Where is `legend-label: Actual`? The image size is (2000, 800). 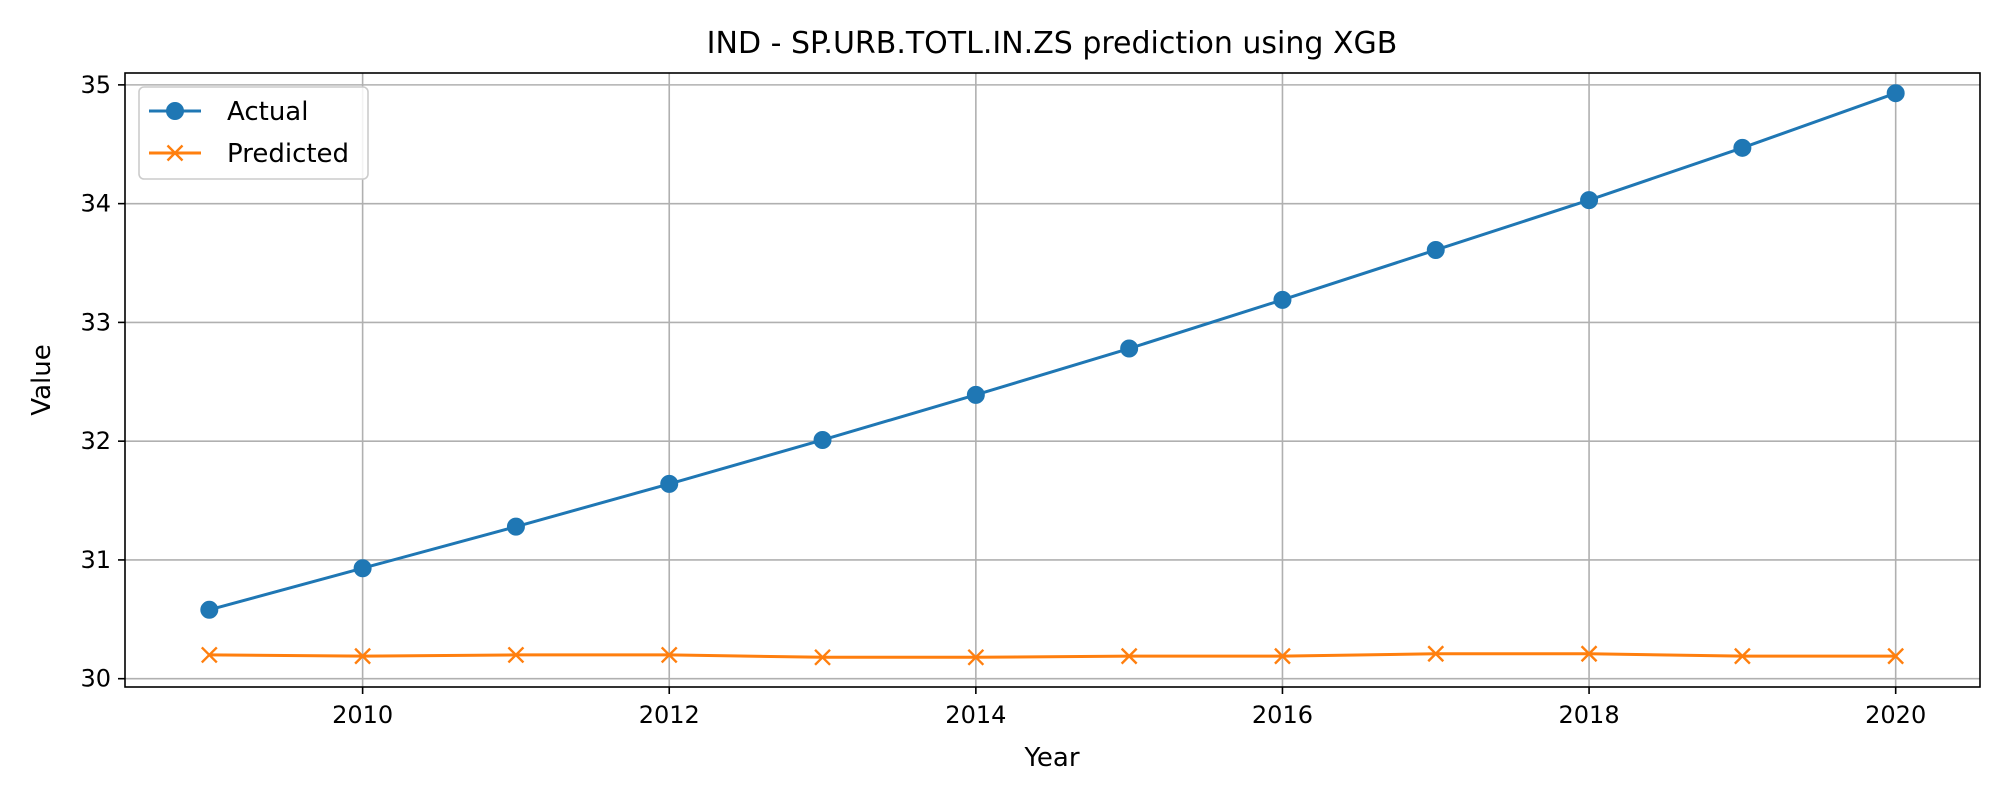 legend-label: Actual is located at coordinates (267, 112).